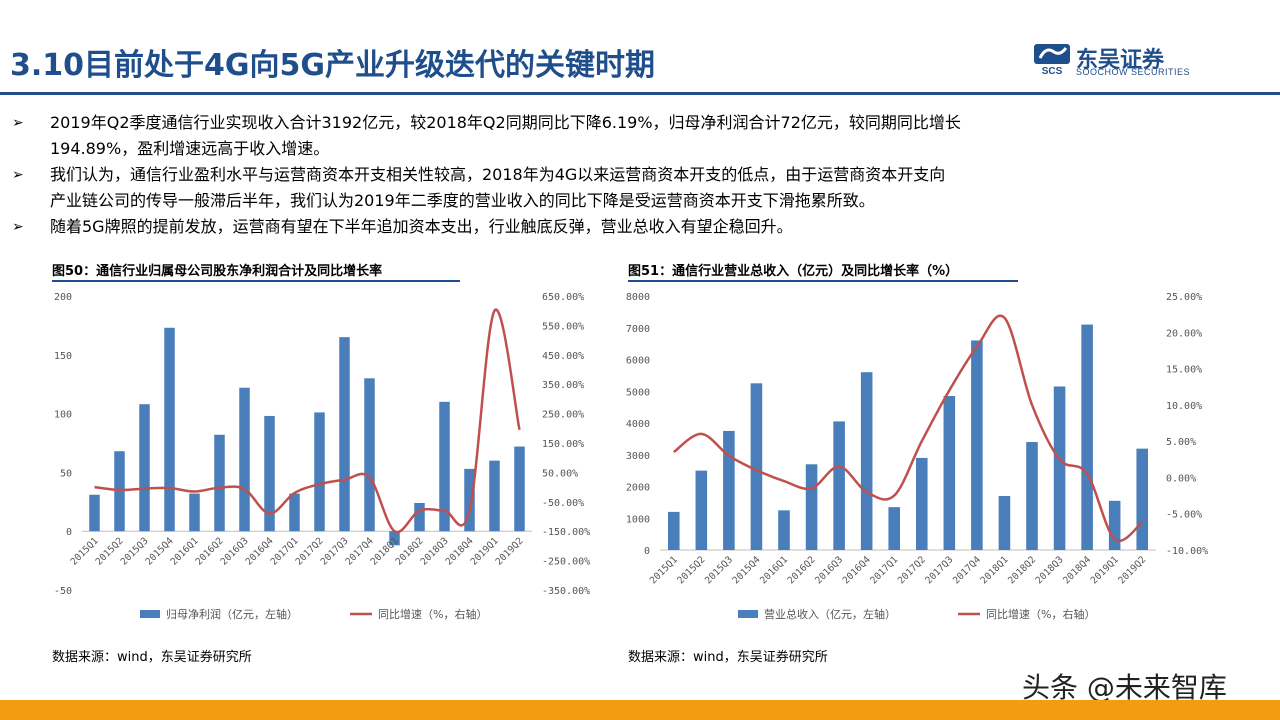 This screenshot has width=1280, height=720. What do you see at coordinates (939, 570) in the screenshot?
I see `x-tick-label: 2017Q3` at bounding box center [939, 570].